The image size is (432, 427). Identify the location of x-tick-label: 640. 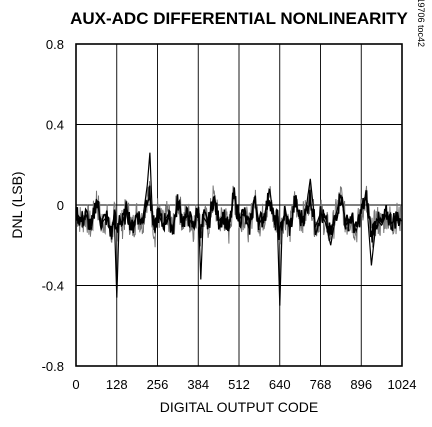
(280, 384).